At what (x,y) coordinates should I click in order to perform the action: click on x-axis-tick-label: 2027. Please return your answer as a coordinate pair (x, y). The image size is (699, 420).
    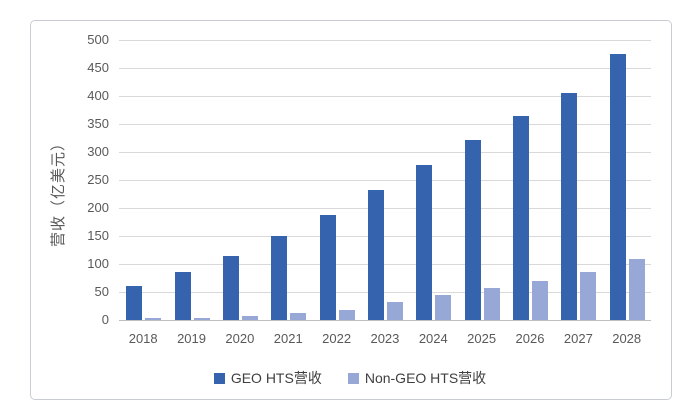
    Looking at the image, I should click on (578, 338).